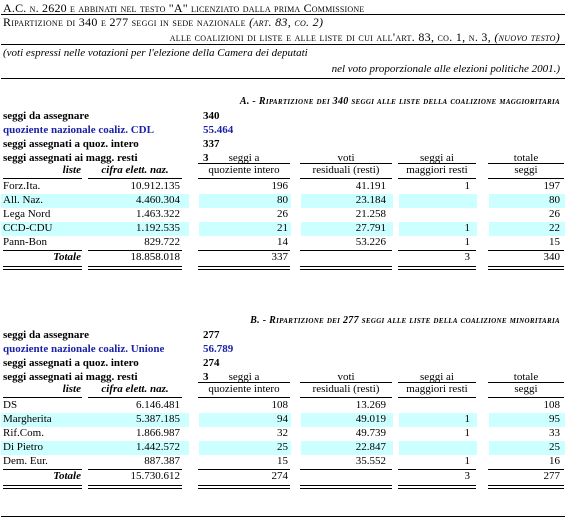 Image resolution: width=566 pixels, height=519 pixels. I want to click on row-totale: 108, so click(552, 405).